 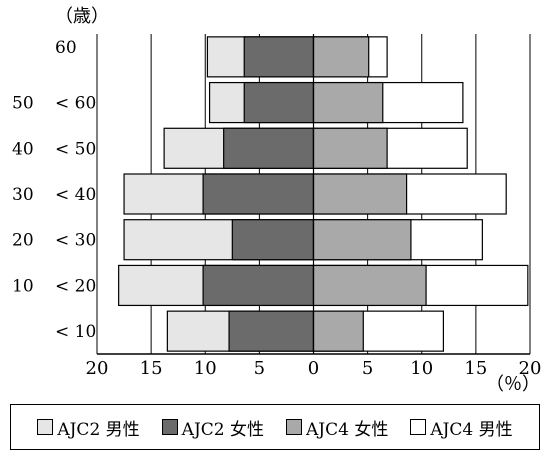 I want to click on y-category-label: < 20, so click(x=75, y=286).